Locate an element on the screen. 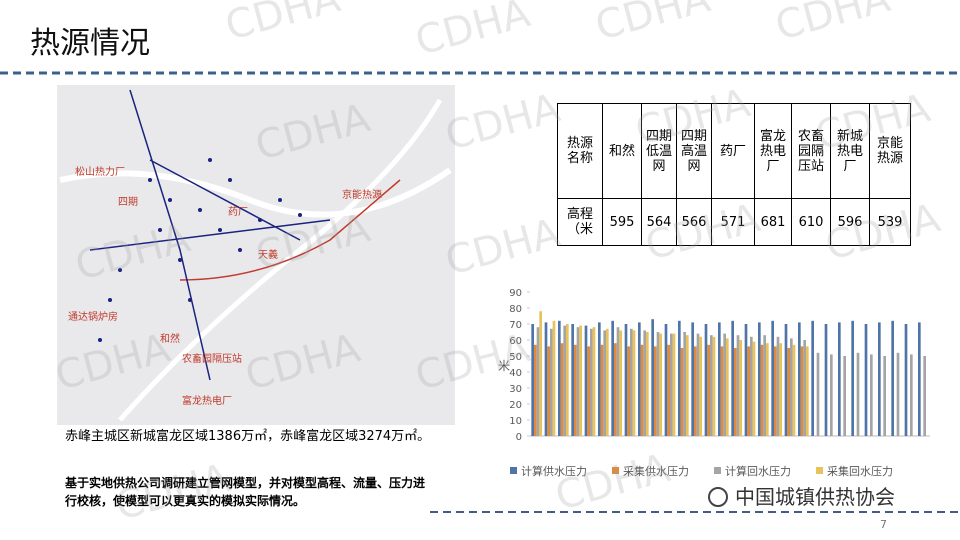  legend-label: 计算回水压力 is located at coordinates (758, 471).